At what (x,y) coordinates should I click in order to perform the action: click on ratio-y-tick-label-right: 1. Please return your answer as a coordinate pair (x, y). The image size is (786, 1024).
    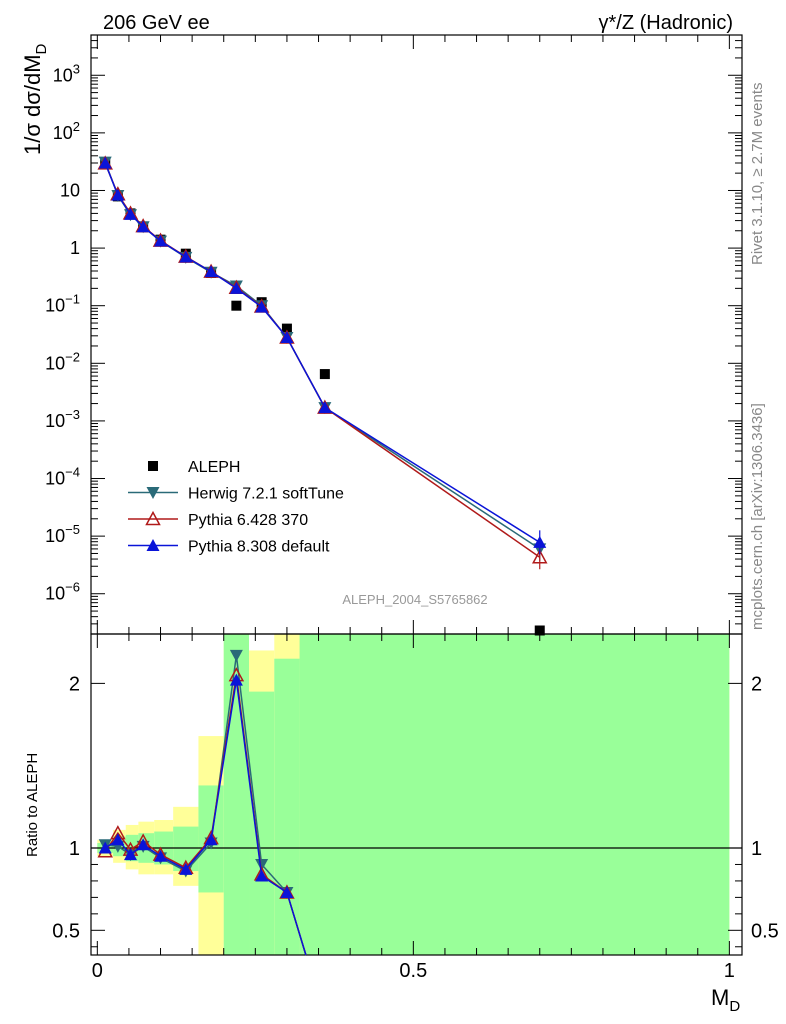
    Looking at the image, I should click on (756, 849).